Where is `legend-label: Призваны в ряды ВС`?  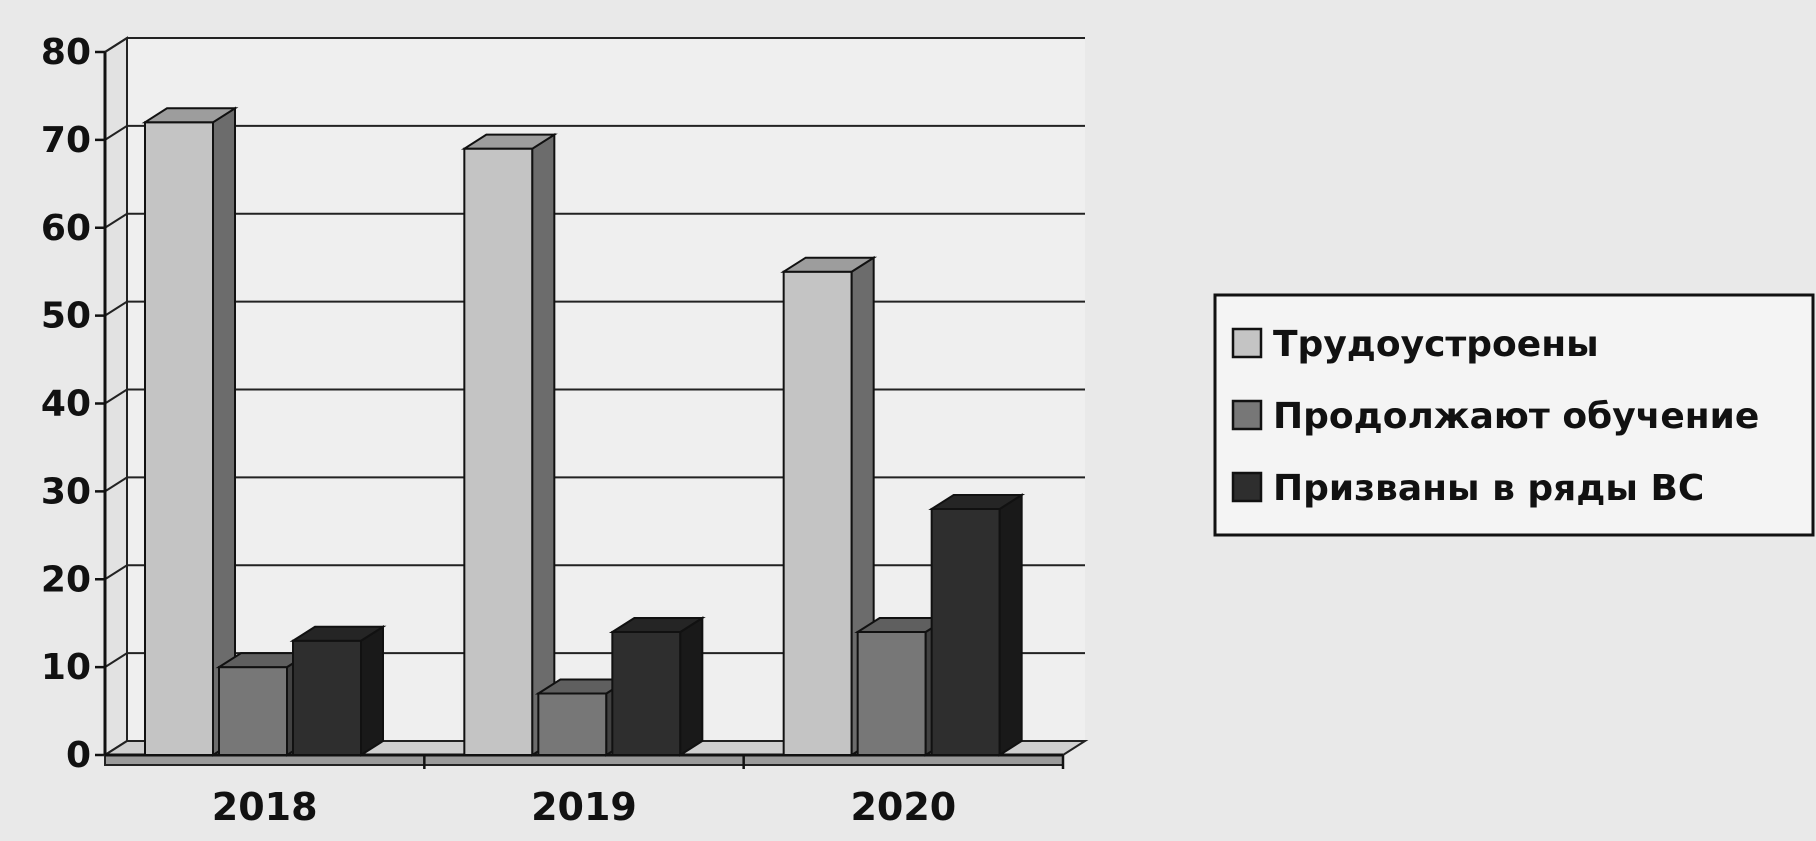
legend-label: Призваны в ряды ВС is located at coordinates (1488, 488).